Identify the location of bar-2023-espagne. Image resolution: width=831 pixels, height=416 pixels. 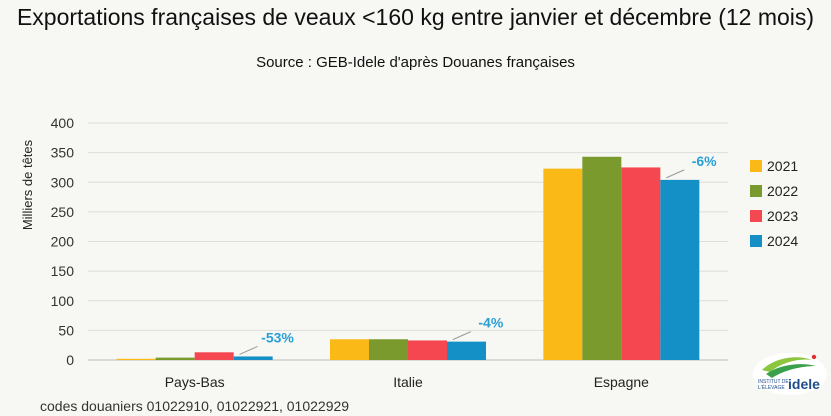
(641, 263).